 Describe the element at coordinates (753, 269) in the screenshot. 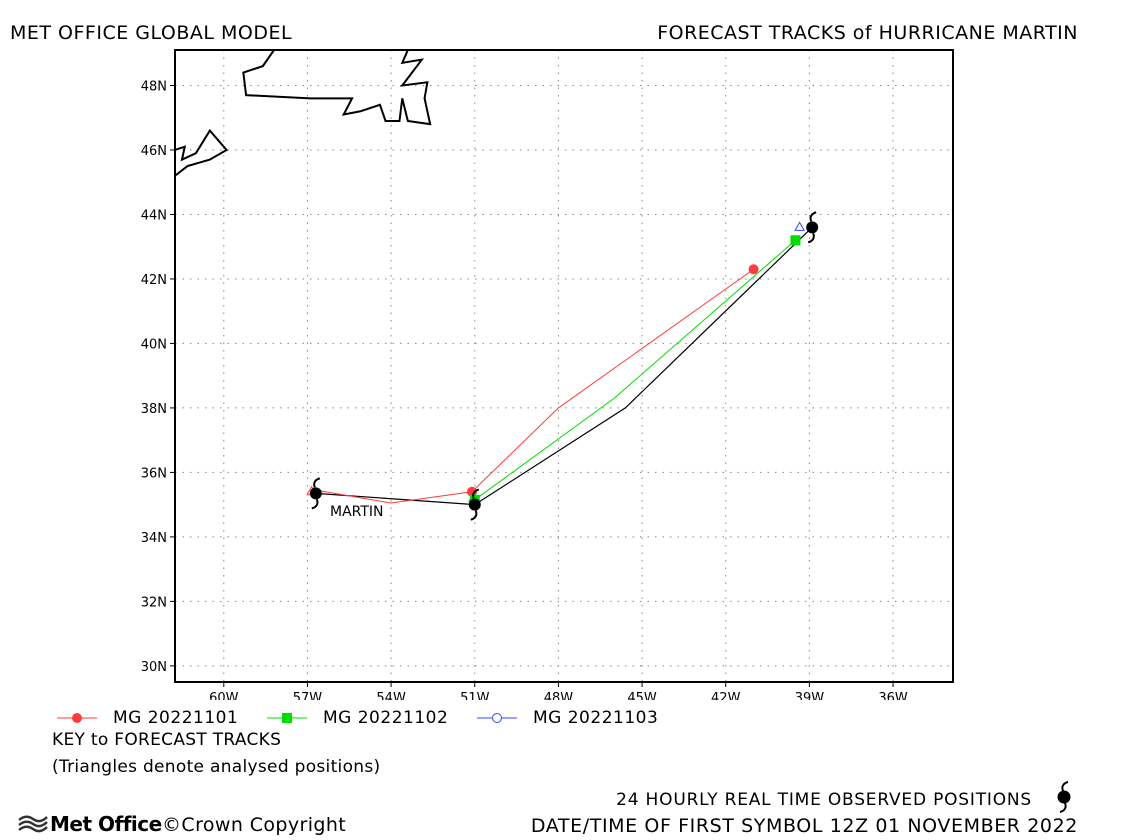

I see `forecast-point-circle` at that location.